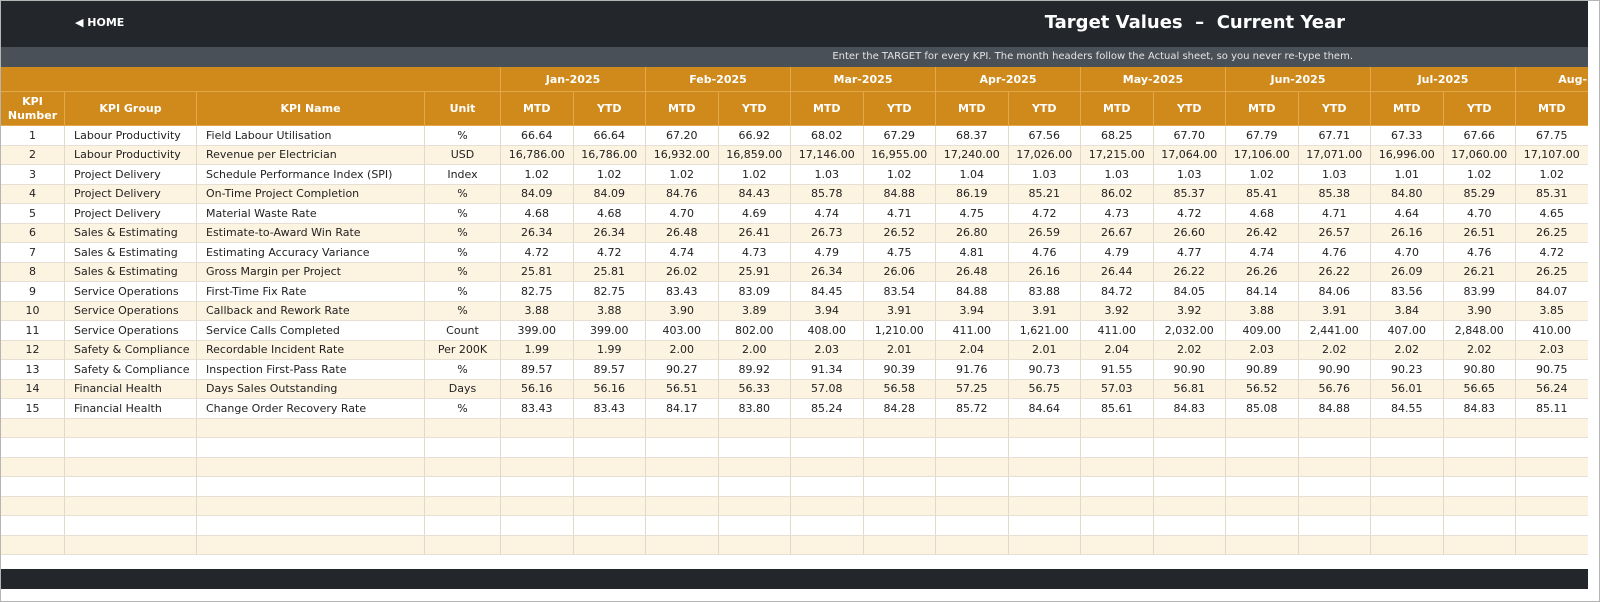  Describe the element at coordinates (1189, 253) in the screenshot. I see `table-cell: 4.77` at that location.